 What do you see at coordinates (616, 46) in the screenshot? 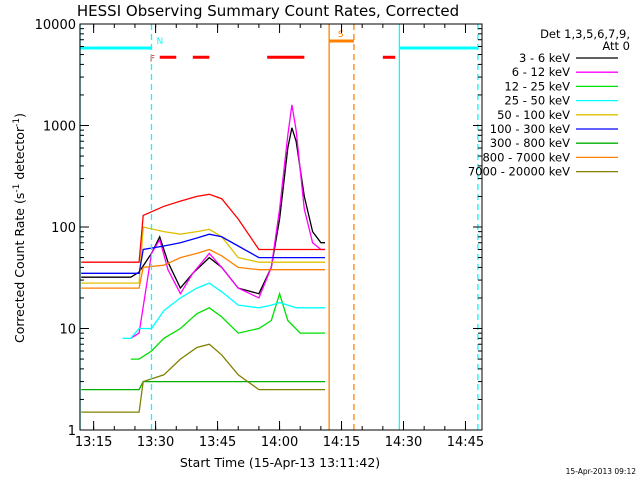
I see `legend-header-2: Att 0` at bounding box center [616, 46].